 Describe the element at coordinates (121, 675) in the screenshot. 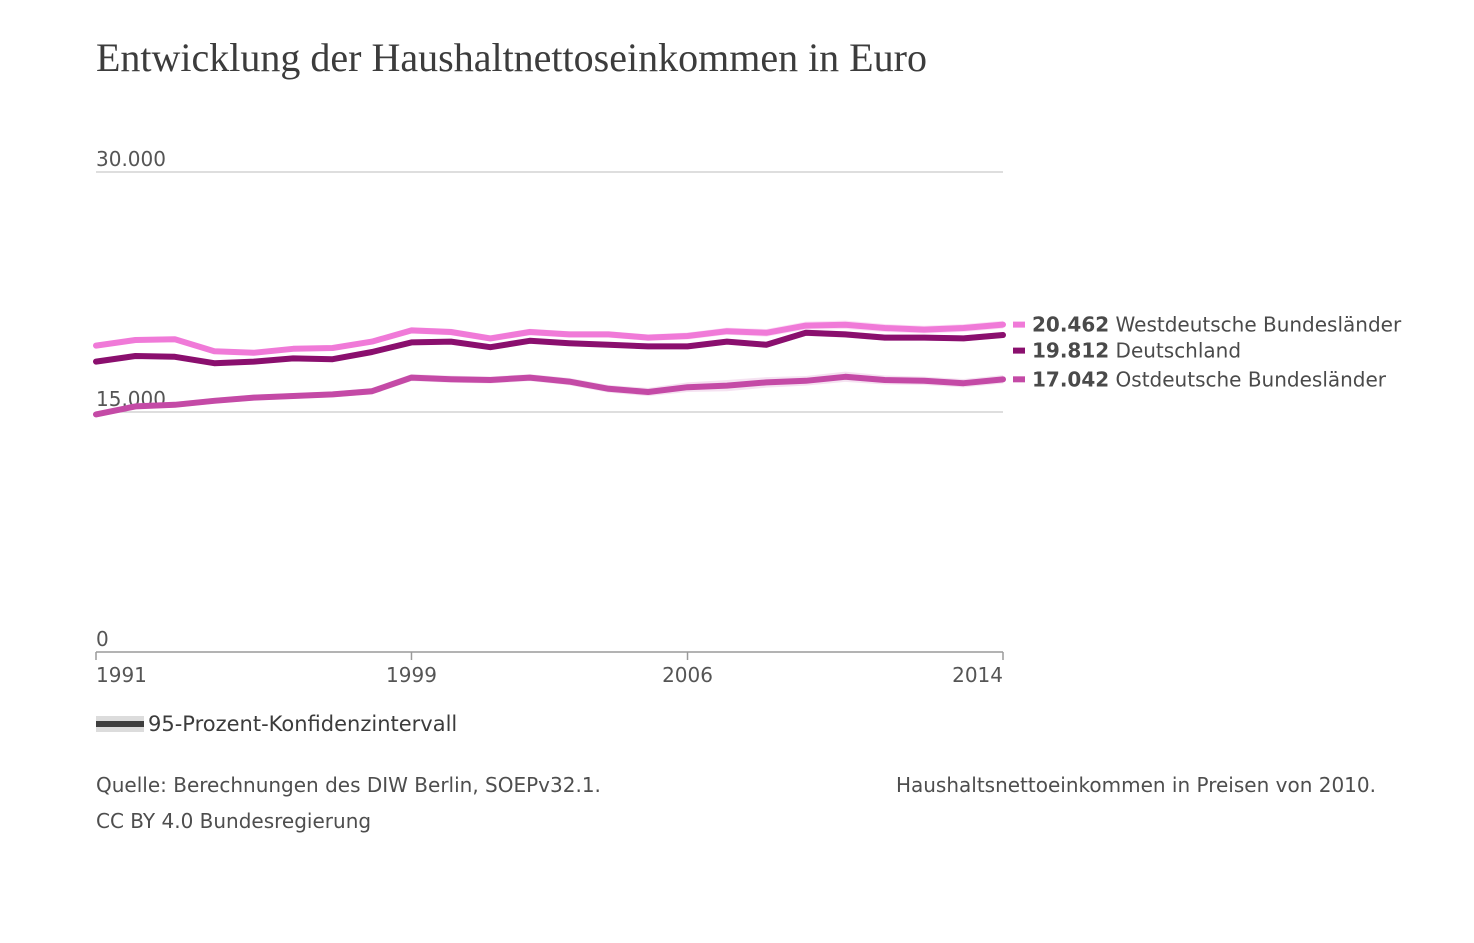

I see `x-tick-label: 1991` at that location.